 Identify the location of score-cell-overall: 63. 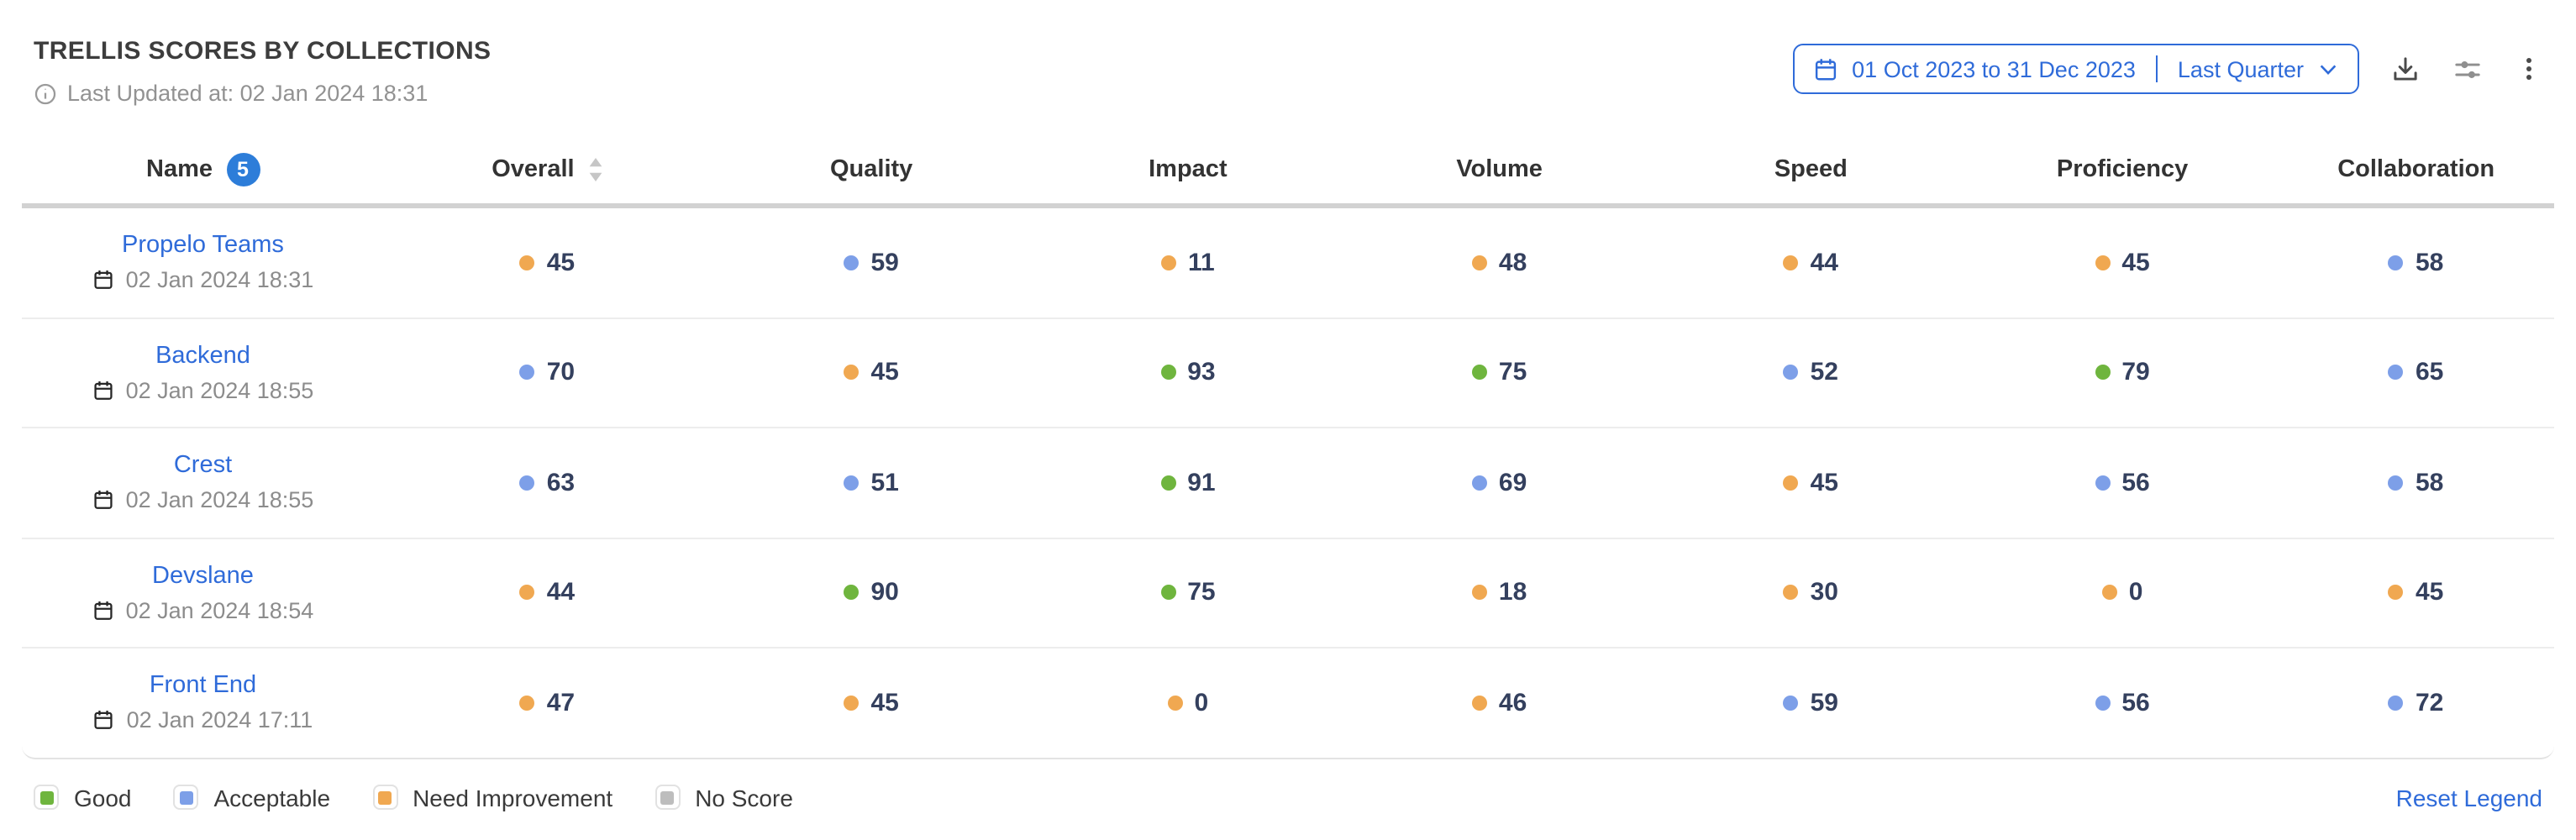
(547, 483).